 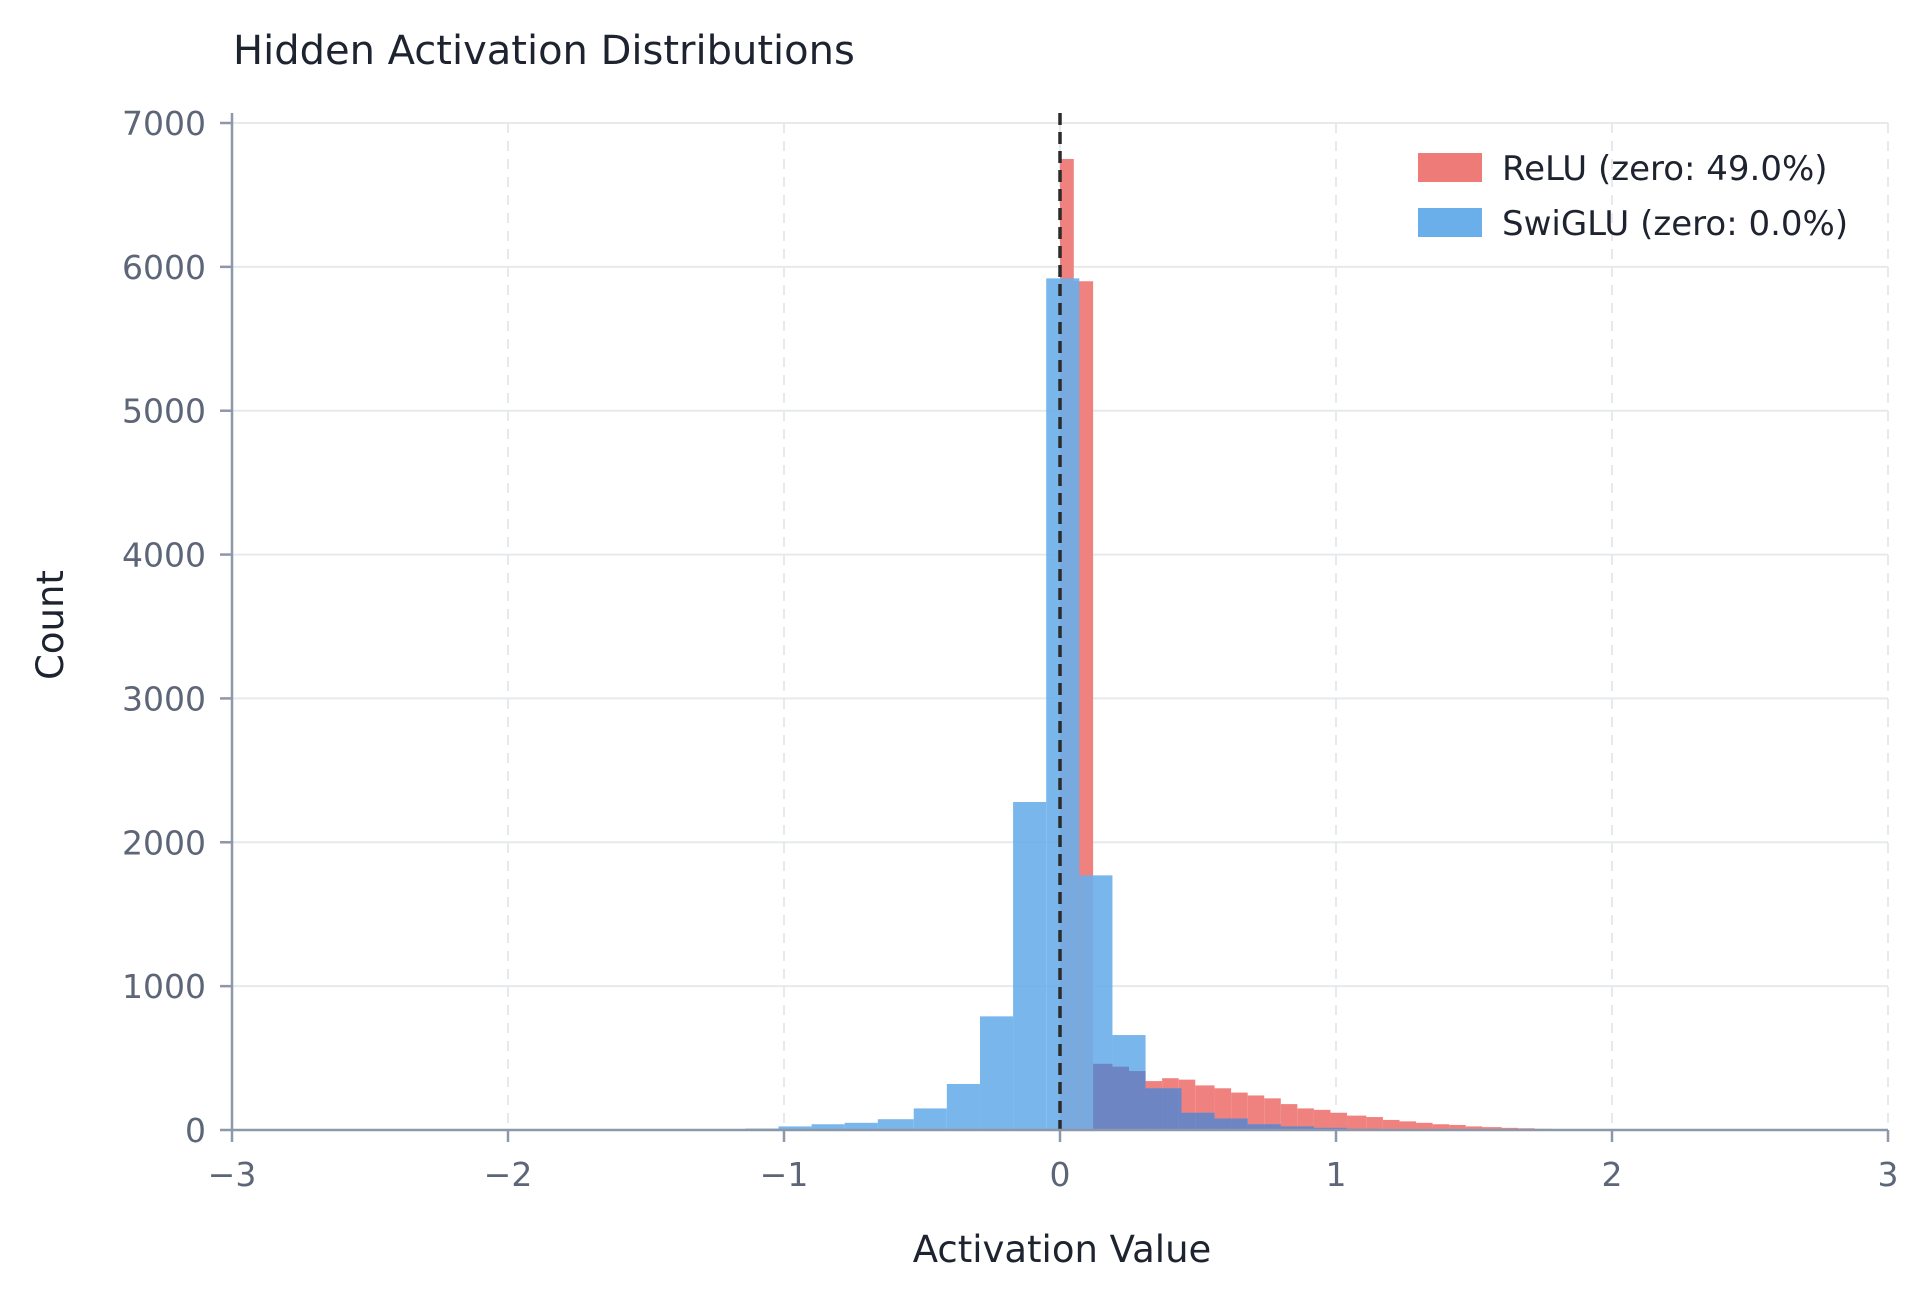 I want to click on legend-swatch-swiglu, so click(x=1450, y=222).